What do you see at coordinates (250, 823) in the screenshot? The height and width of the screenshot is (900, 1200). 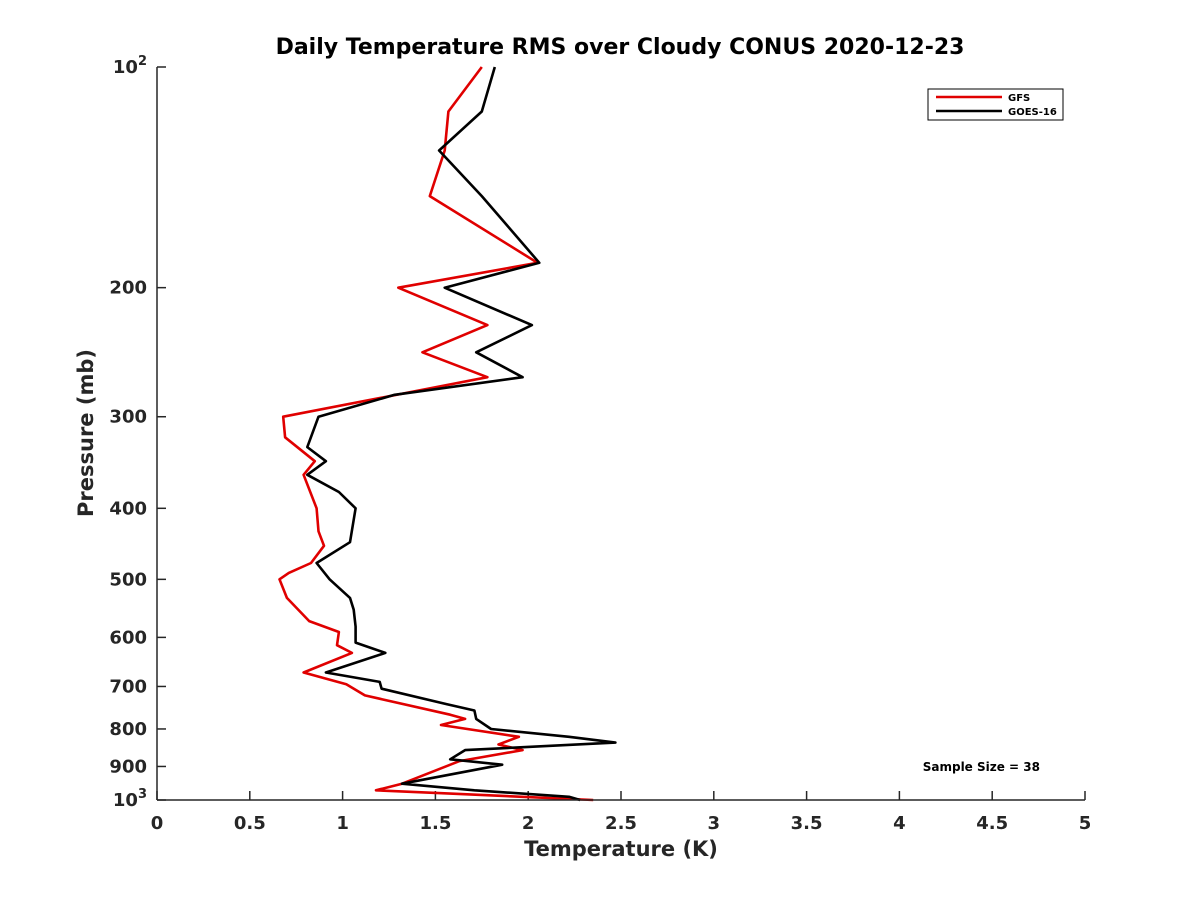 I see `x-tick-label: 0.5` at bounding box center [250, 823].